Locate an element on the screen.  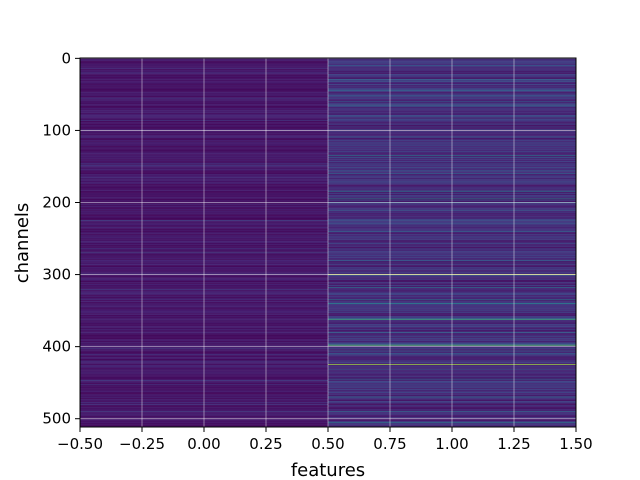
x-tick-label: 0.75 is located at coordinates (389, 444).